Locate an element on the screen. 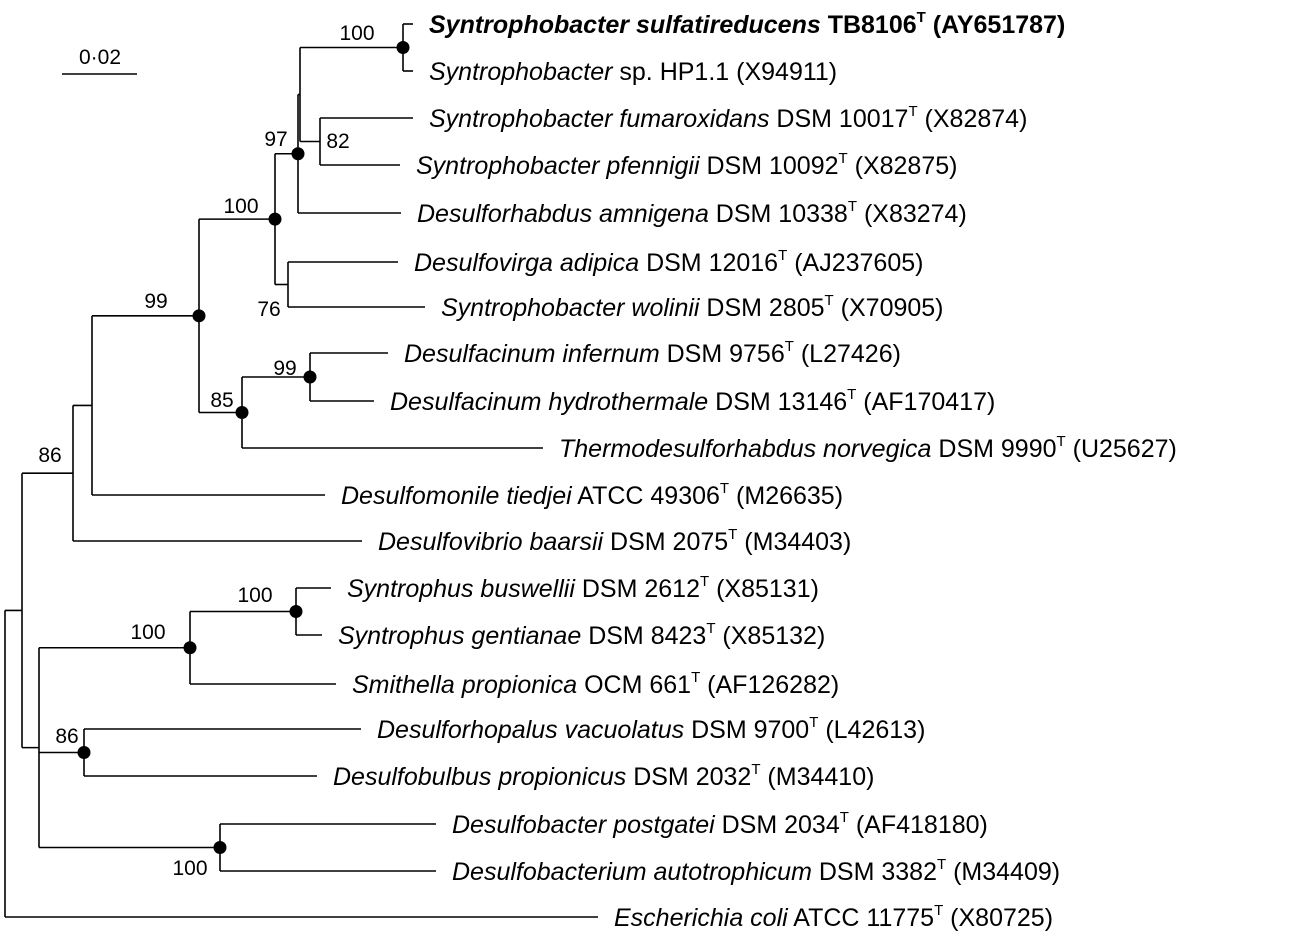 The height and width of the screenshot is (939, 1302). accession-number: (AF126282) is located at coordinates (769, 685).